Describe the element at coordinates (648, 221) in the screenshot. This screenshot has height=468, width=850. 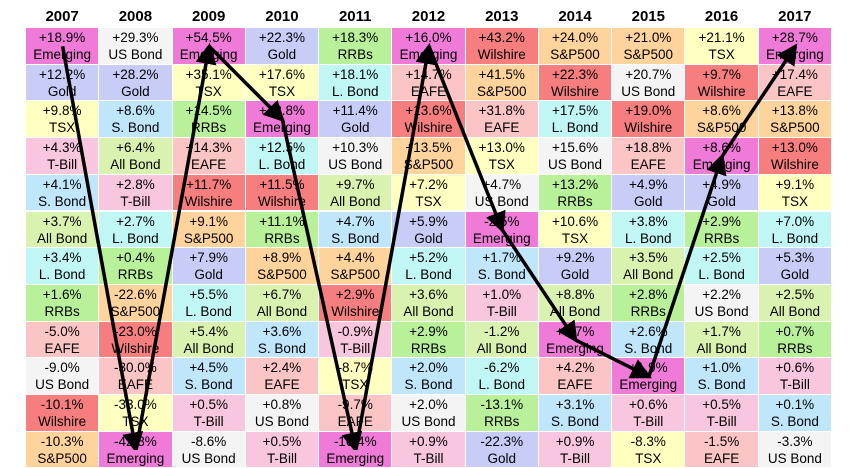
I see `return-value: +3.8%` at that location.